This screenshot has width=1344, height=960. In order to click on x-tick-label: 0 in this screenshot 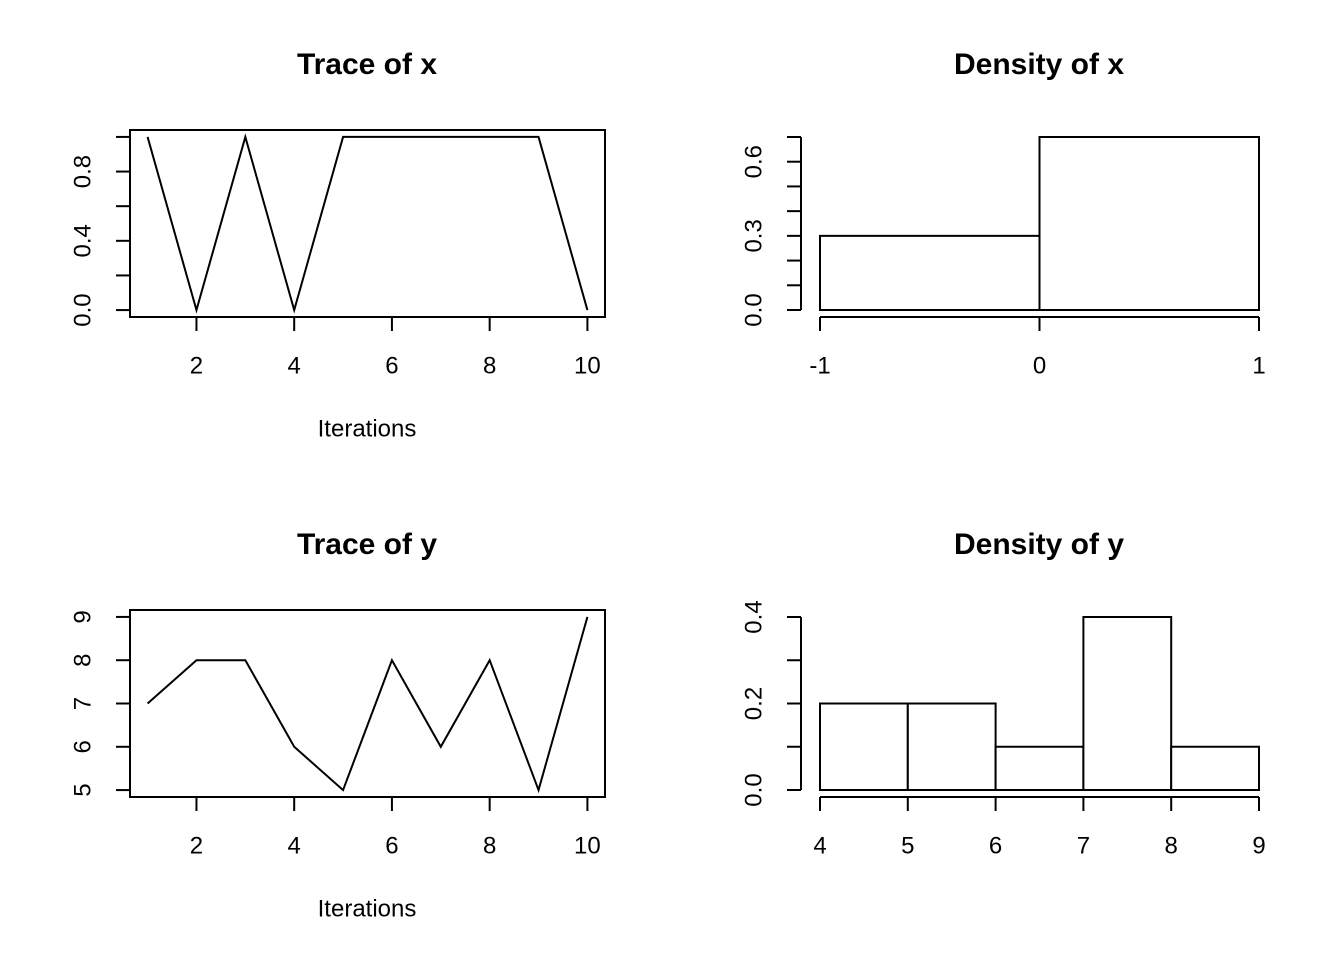, I will do `click(1039, 365)`.